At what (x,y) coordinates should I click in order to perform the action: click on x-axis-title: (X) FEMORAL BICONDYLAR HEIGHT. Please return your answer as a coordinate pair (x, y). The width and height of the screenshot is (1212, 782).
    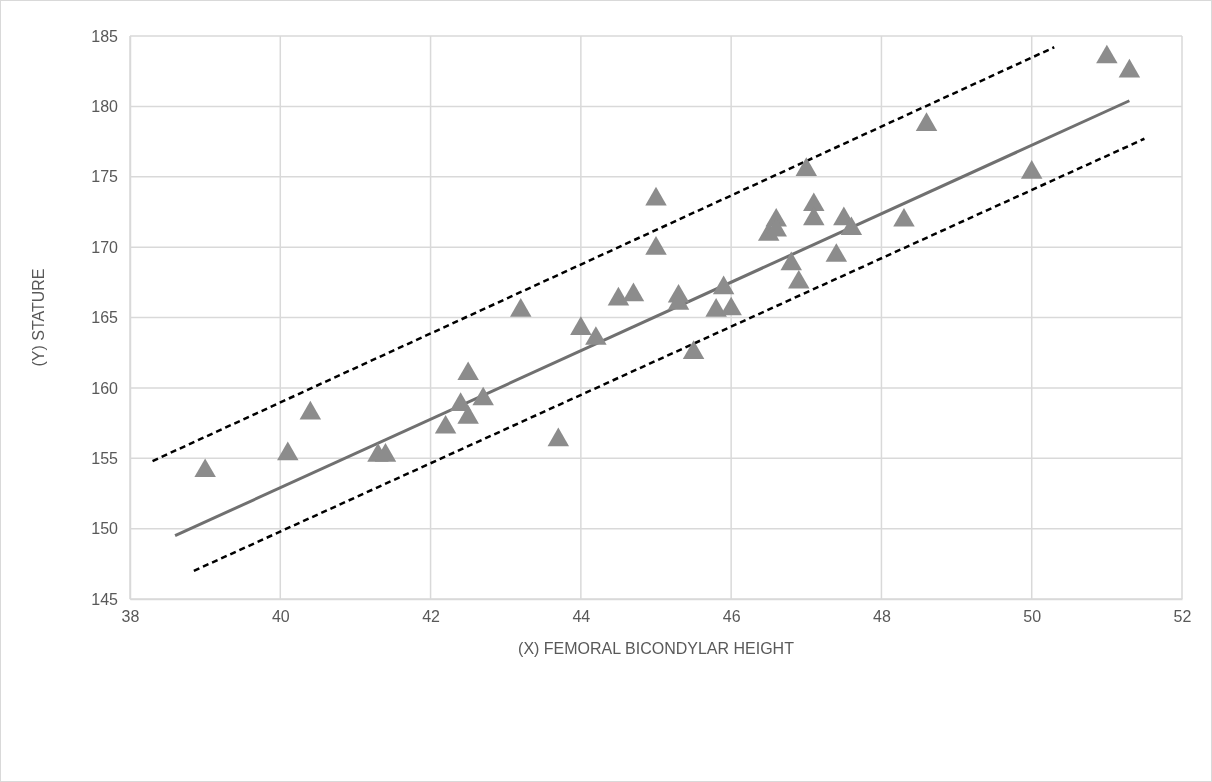
    Looking at the image, I should click on (656, 648).